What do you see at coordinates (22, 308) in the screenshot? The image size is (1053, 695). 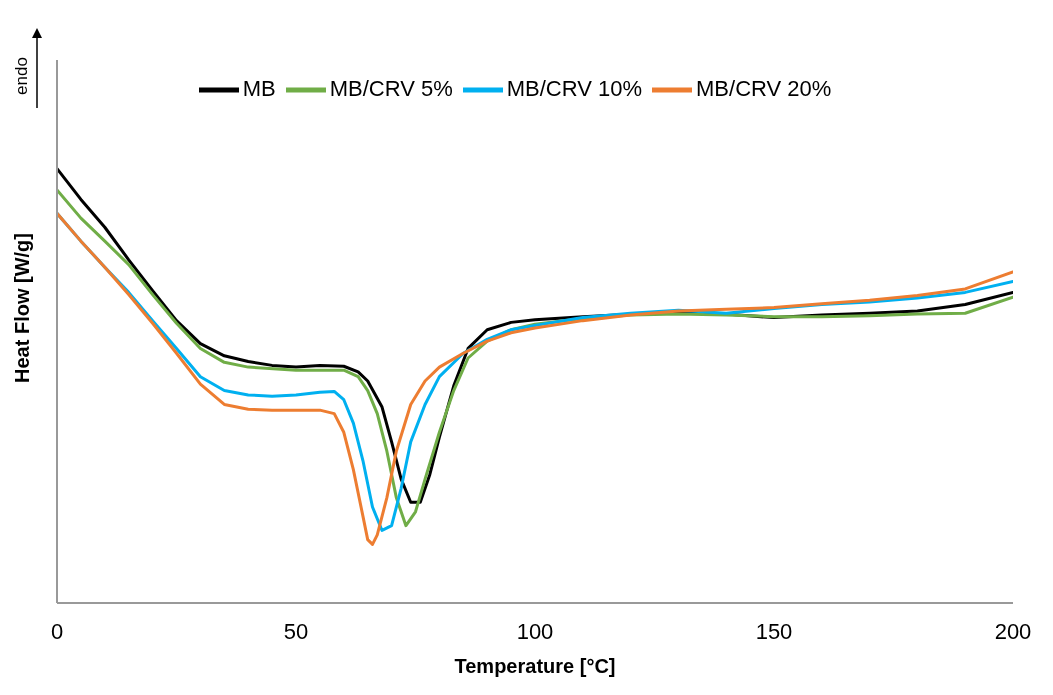 I see `y-axis-title: Heat Flow [W/g]` at bounding box center [22, 308].